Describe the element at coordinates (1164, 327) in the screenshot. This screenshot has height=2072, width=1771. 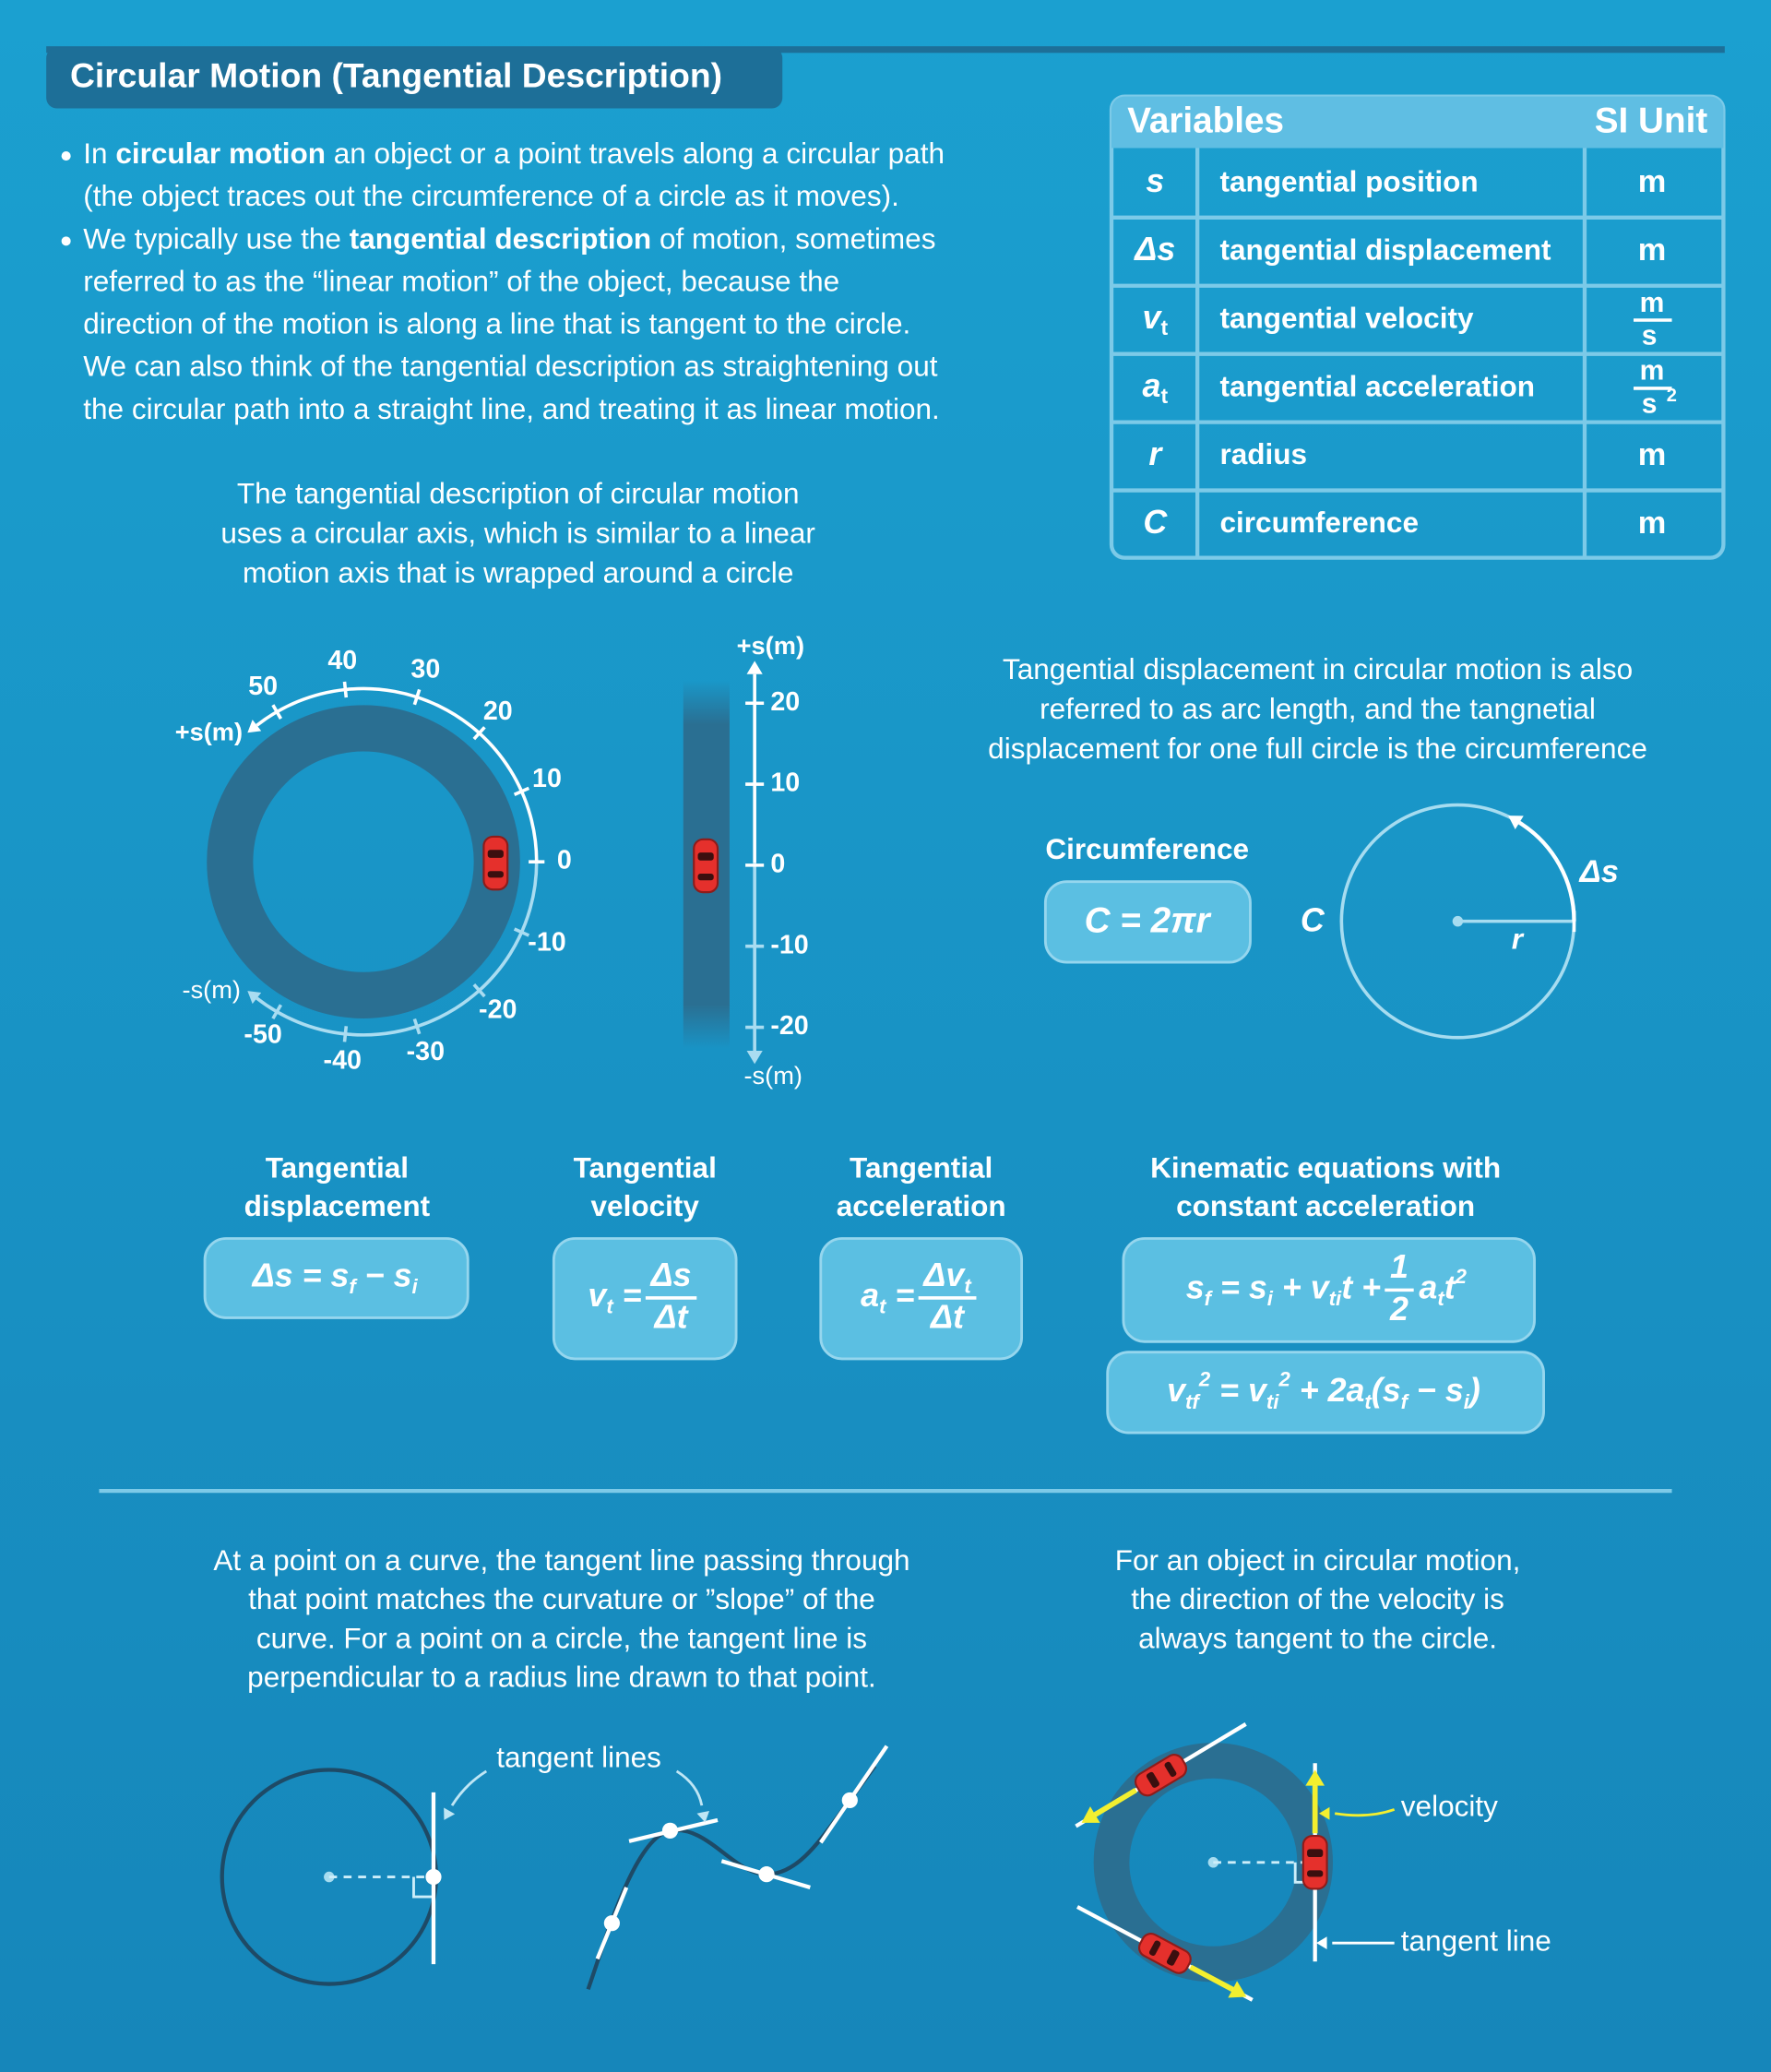
I see `symbol-subscript: t` at that location.